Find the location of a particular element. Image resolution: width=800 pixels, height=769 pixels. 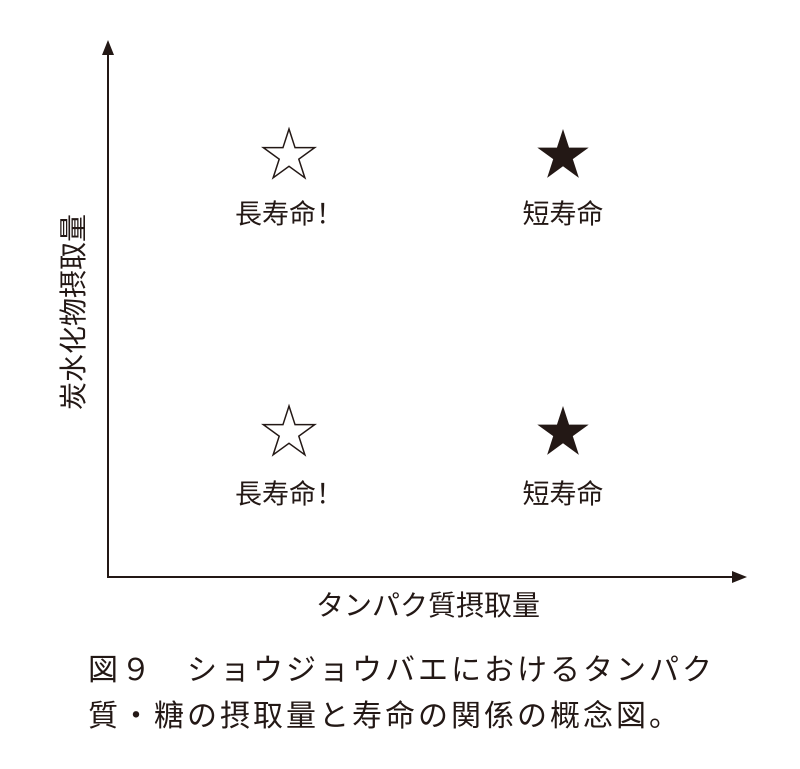

x-axis-label: タンパク質摂取量 is located at coordinates (428, 605).